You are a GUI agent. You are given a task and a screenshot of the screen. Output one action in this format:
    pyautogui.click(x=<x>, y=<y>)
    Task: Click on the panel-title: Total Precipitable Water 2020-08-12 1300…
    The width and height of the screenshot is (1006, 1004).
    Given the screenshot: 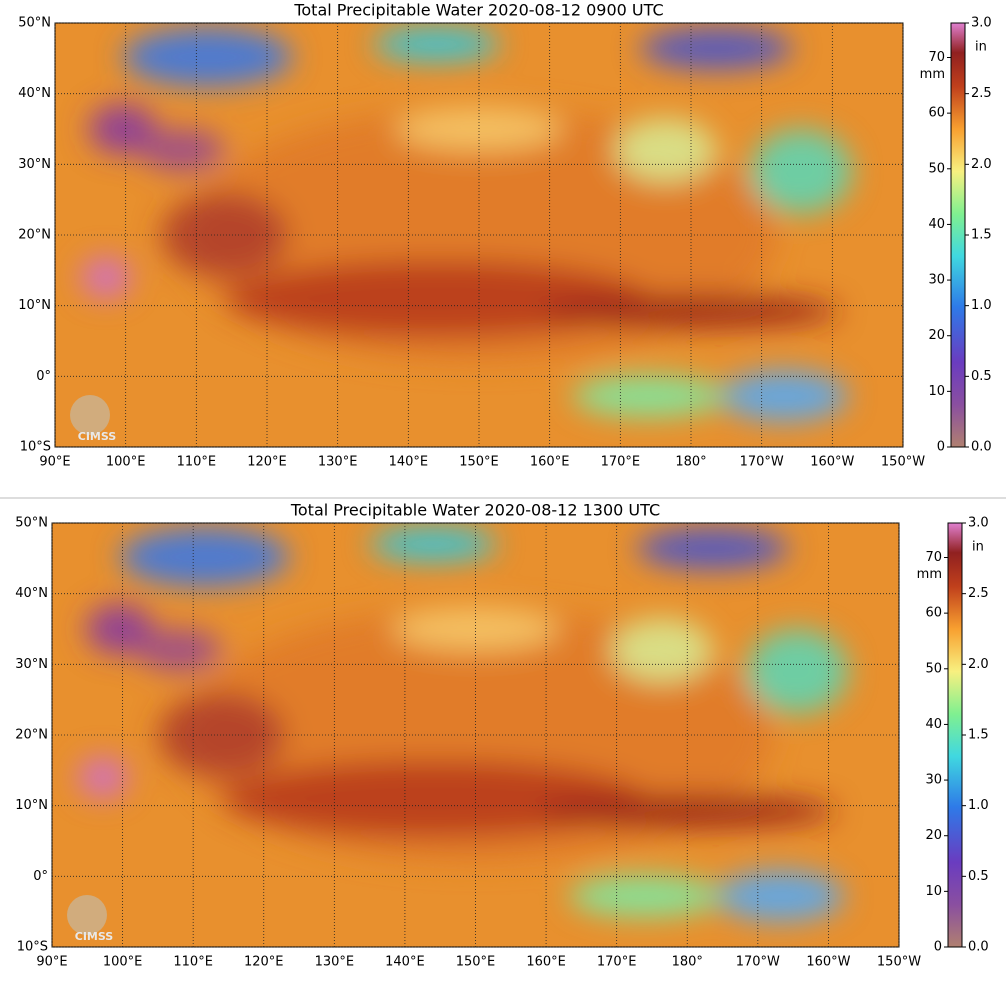 What is the action you would take?
    pyautogui.click(x=475, y=510)
    